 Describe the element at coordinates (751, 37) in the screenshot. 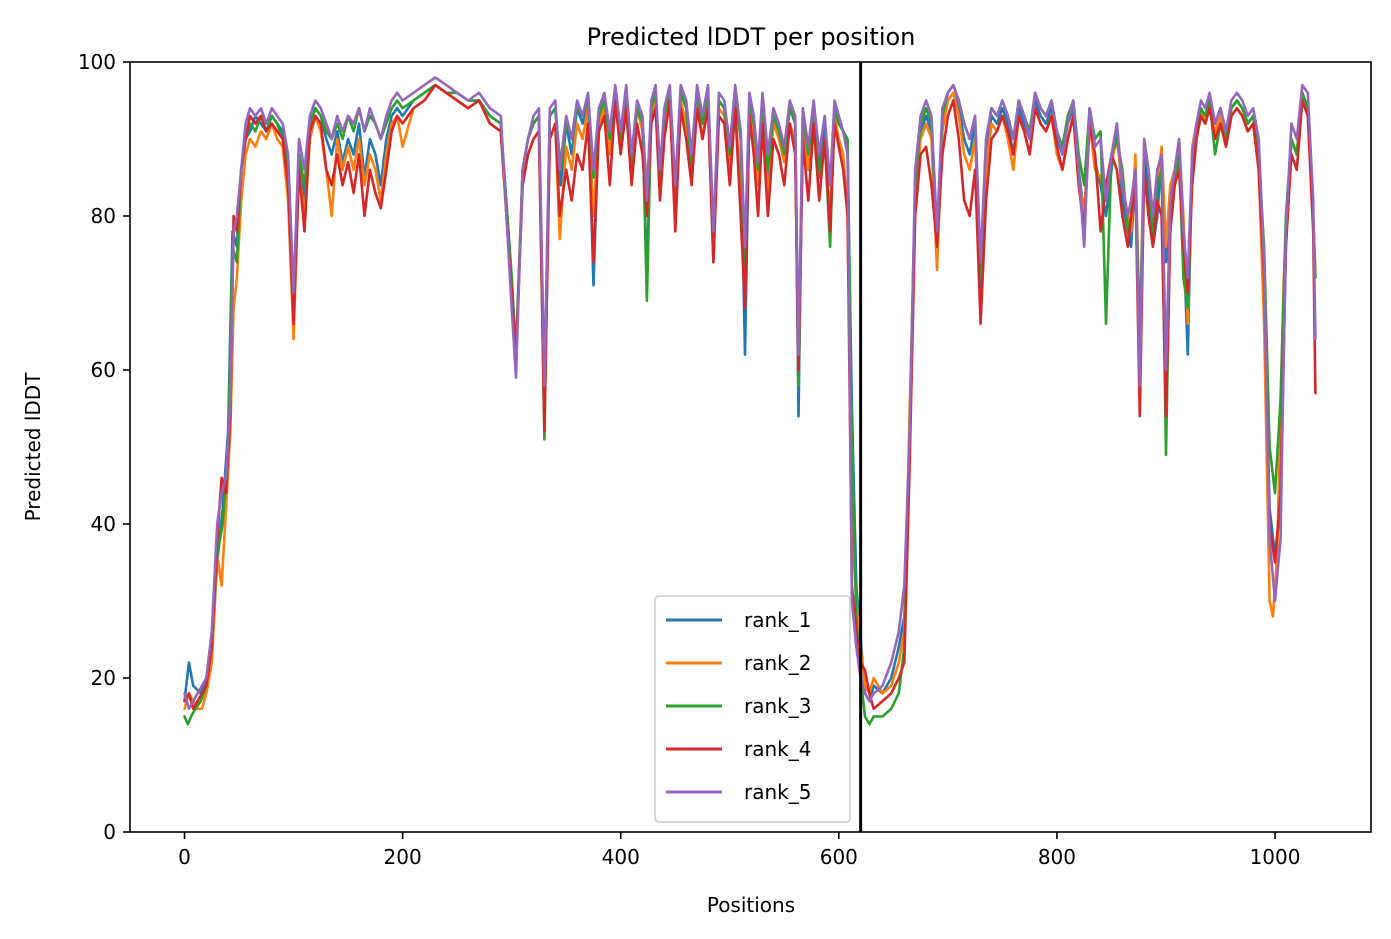

I see `chart-title: Predicted lDDT per position` at that location.